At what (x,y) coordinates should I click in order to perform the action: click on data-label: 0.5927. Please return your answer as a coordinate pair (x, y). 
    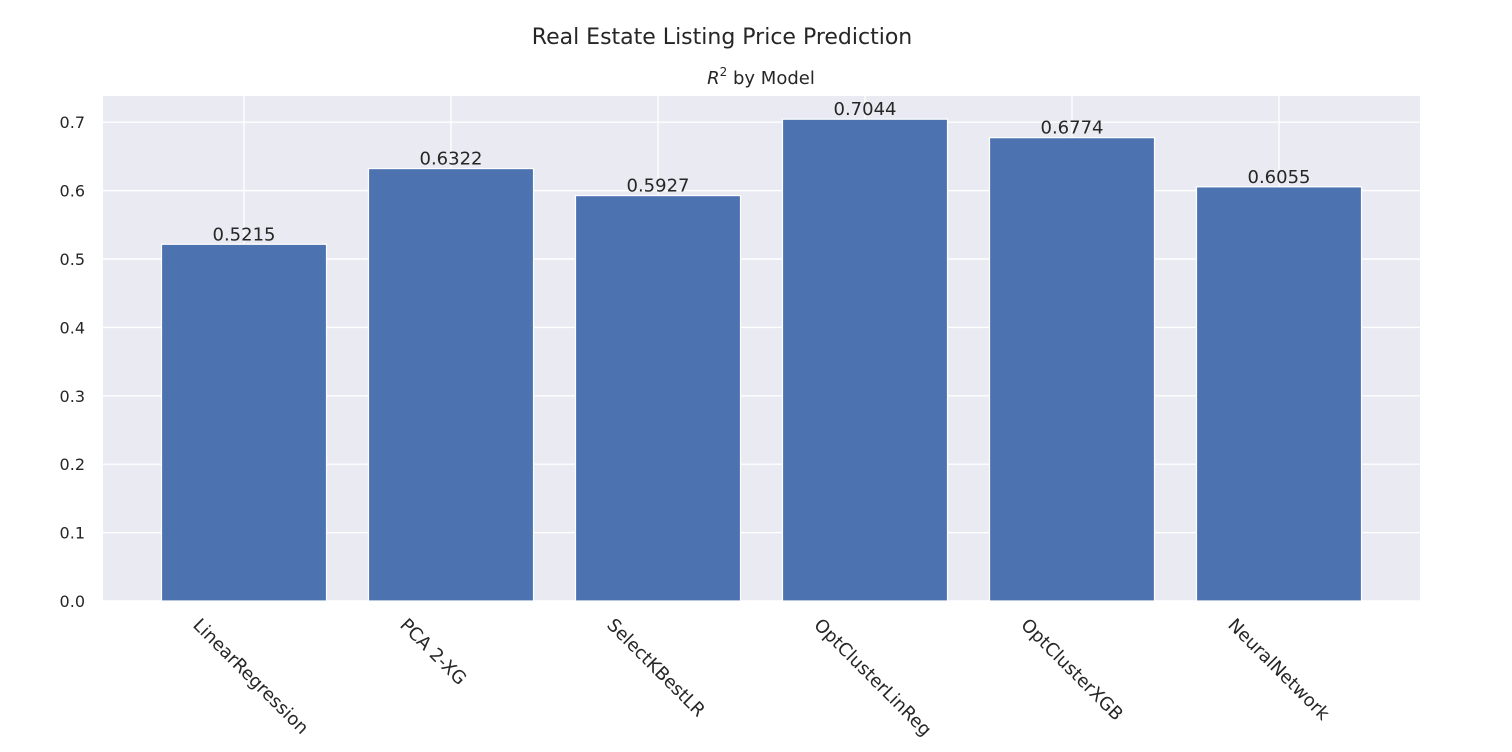
    Looking at the image, I should click on (658, 186).